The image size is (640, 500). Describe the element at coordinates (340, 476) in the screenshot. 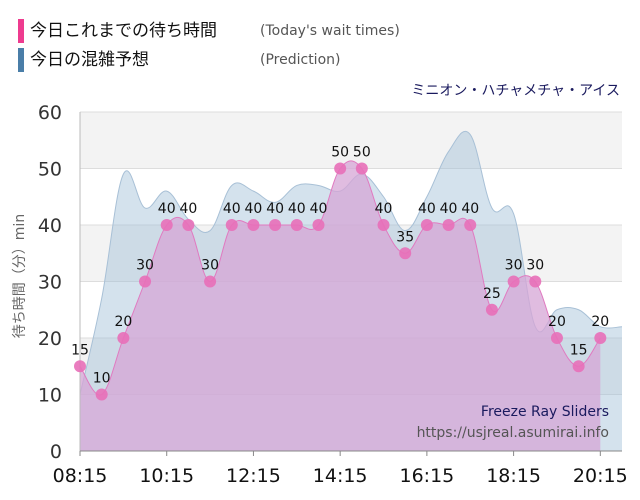

I see `x-tick-label: 14:15` at that location.